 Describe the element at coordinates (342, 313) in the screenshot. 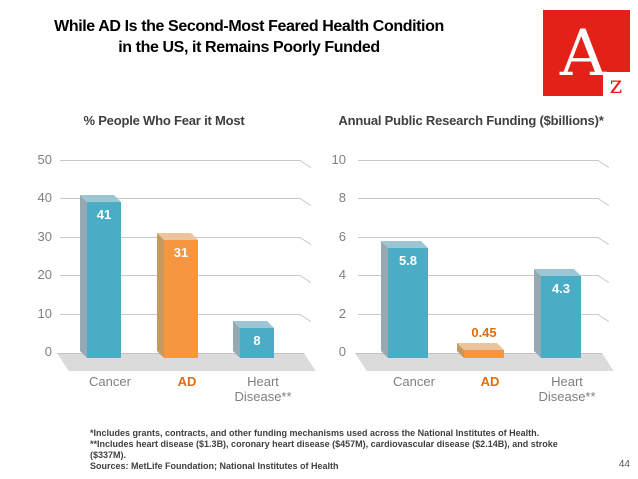

I see `ytick-label: 2` at that location.